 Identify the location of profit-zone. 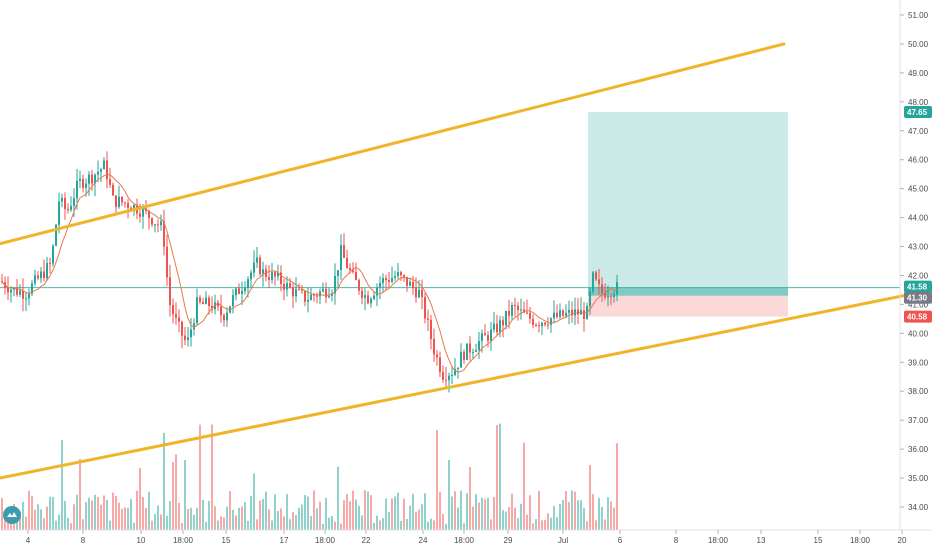
(688, 203).